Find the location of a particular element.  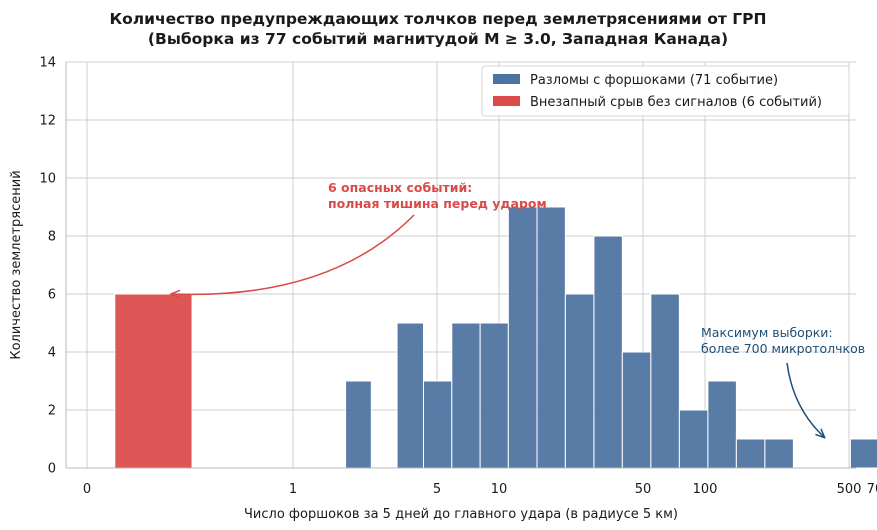

annotation-max-sample: Максимум выборки: более 700 микротолчков is located at coordinates (783, 381).